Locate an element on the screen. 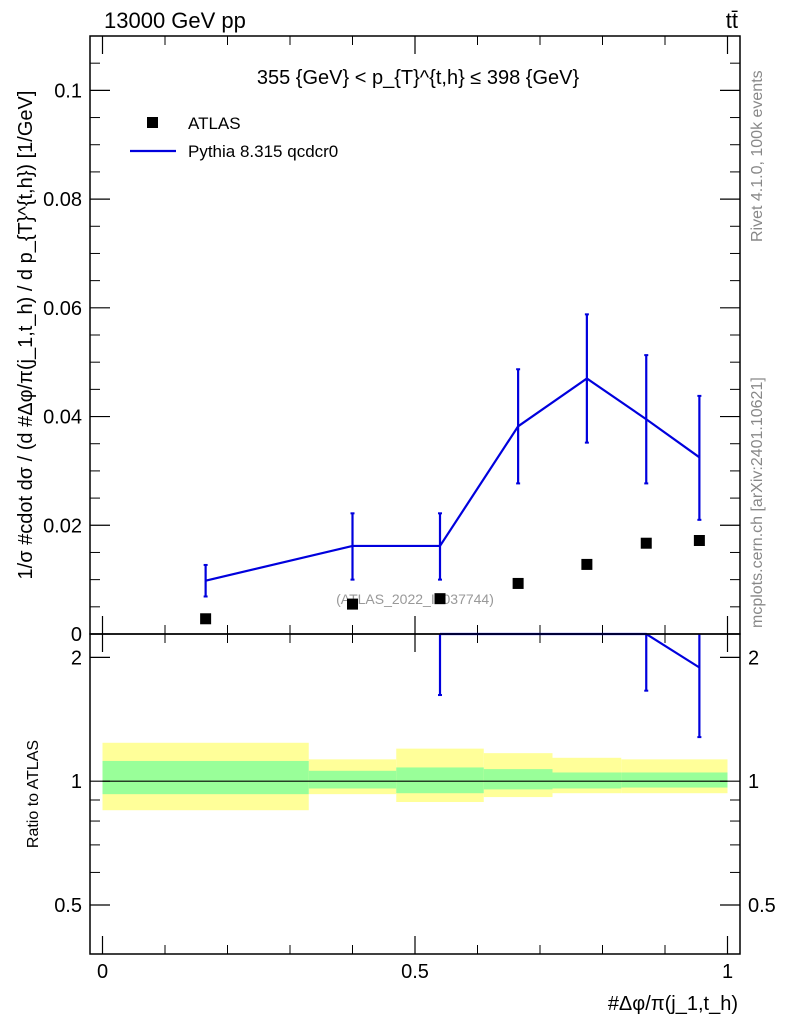  ratio-y-tick-label-right: 1 is located at coordinates (753, 782).